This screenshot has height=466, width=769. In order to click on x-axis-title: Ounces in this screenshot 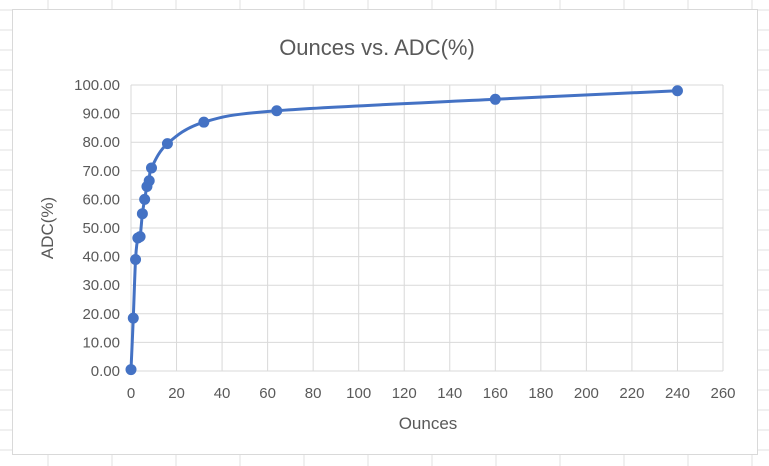, I will do `click(428, 423)`.